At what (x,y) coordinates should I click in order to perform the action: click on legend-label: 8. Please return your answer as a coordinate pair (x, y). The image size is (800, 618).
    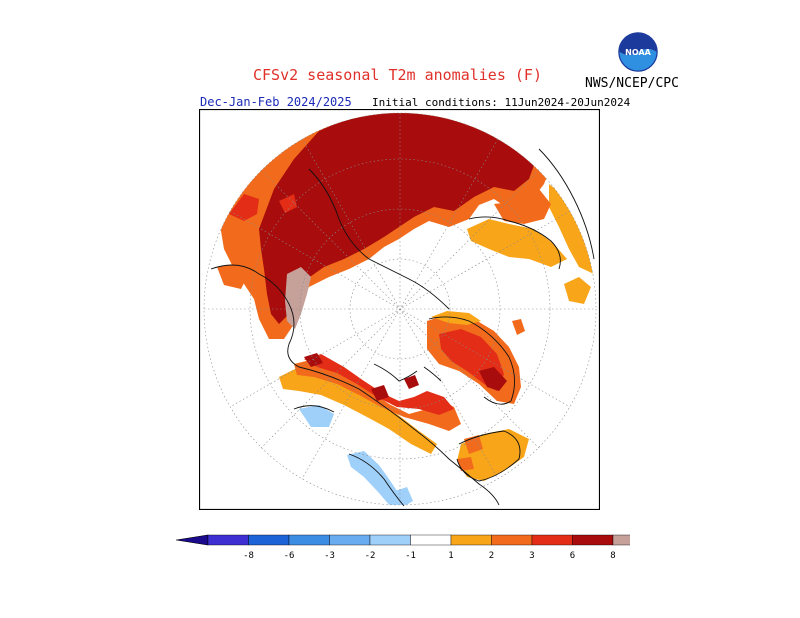
    Looking at the image, I should click on (612, 556).